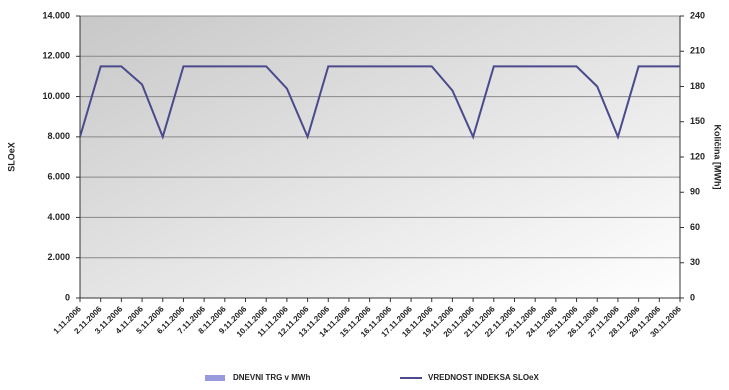  What do you see at coordinates (483, 377) in the screenshot?
I see `legend-label: VREDNOST INDEKSA SLOeX` at bounding box center [483, 377].